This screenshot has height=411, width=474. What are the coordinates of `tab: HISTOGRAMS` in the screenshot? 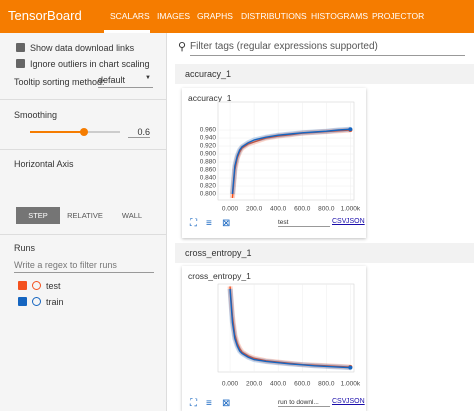 It's located at (339, 16).